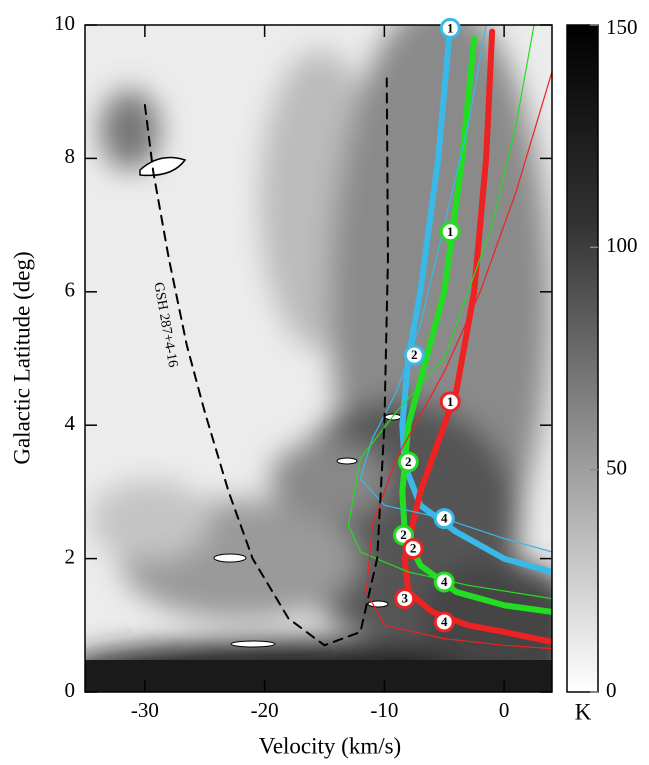  What do you see at coordinates (622, 27) in the screenshot?
I see `colorbar-tick-label: 150` at bounding box center [622, 27].